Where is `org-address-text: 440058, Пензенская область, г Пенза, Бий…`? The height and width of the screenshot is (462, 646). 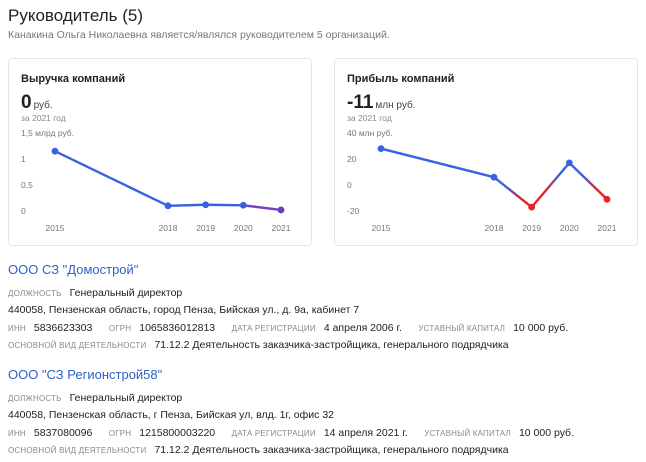
org-address-text: 440058, Пензенская область, г Пенза, Бий… is located at coordinates (171, 415).